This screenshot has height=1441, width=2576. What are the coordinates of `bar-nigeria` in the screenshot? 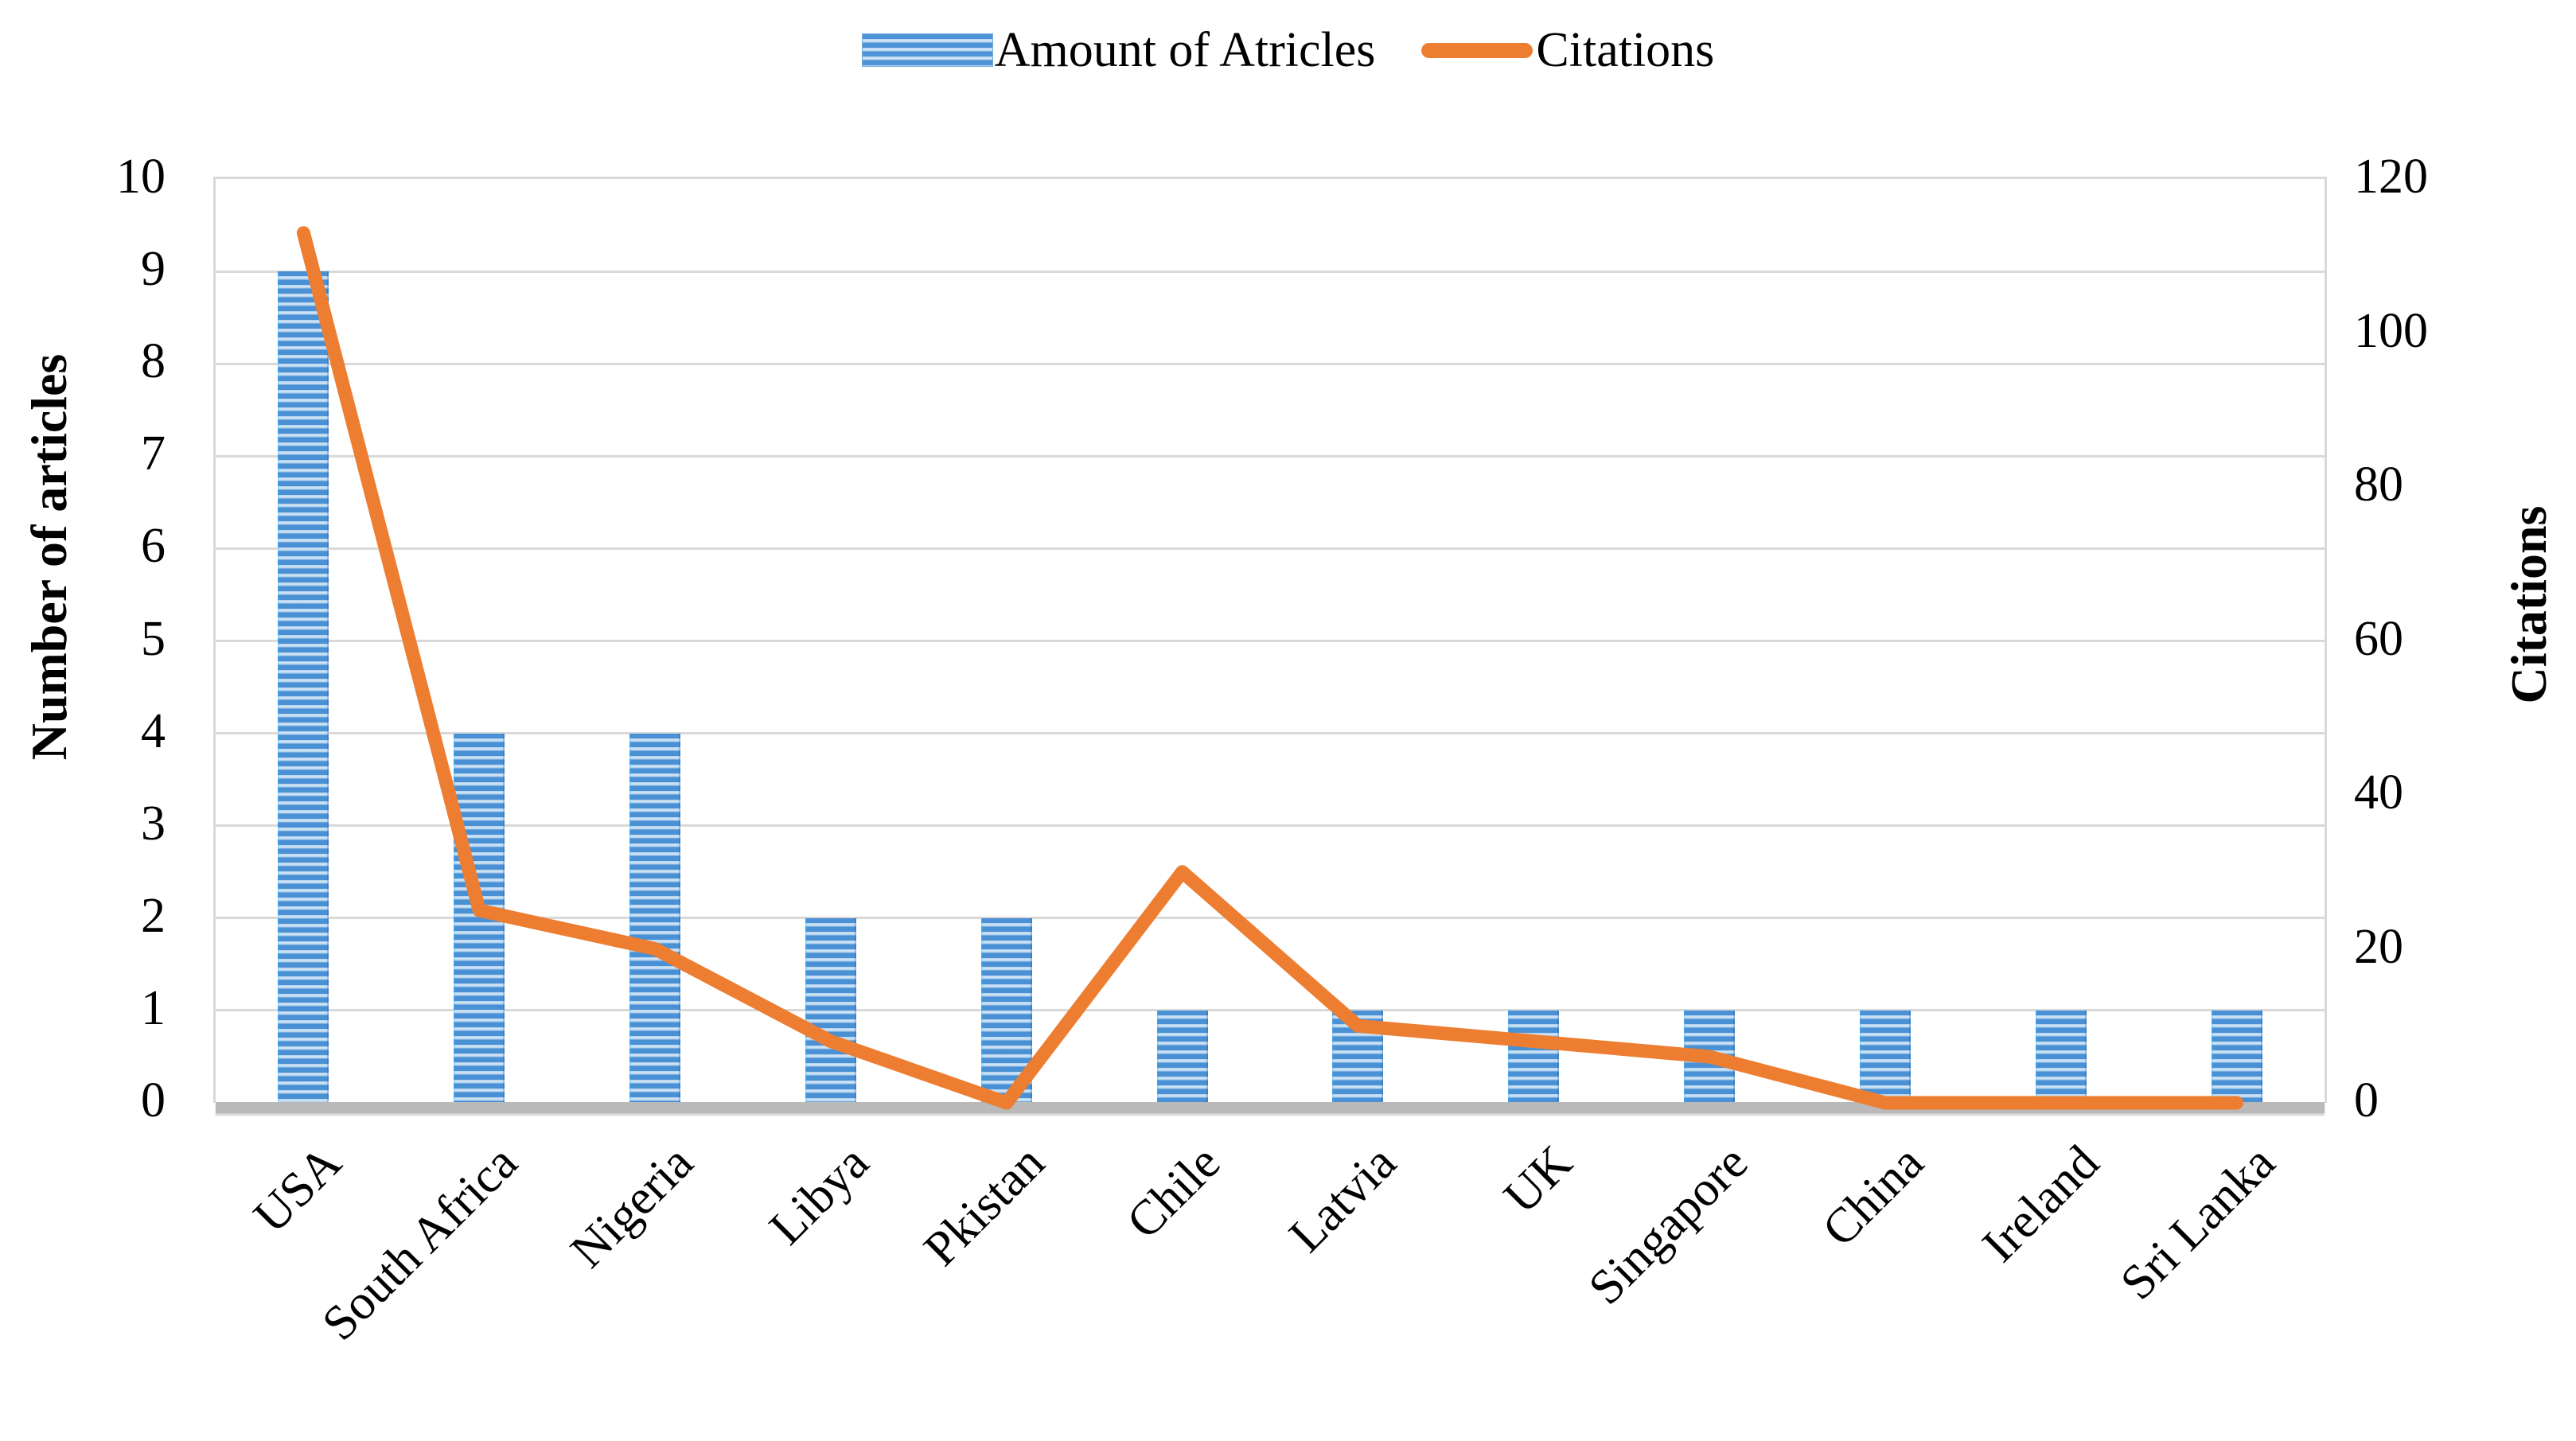 It's located at (655, 918).